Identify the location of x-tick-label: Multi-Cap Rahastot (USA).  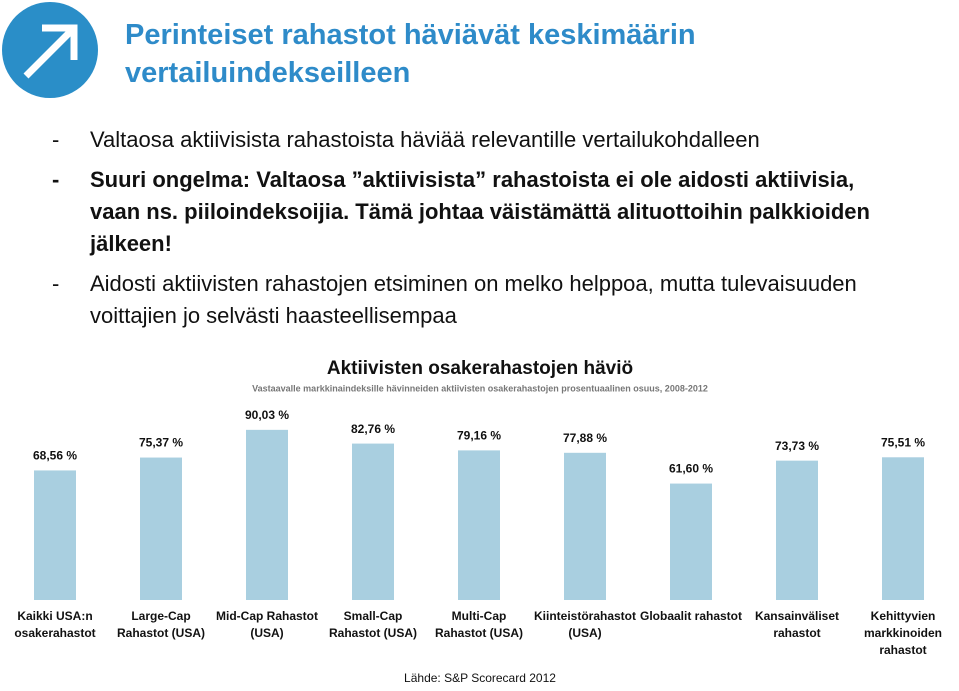
(479, 624).